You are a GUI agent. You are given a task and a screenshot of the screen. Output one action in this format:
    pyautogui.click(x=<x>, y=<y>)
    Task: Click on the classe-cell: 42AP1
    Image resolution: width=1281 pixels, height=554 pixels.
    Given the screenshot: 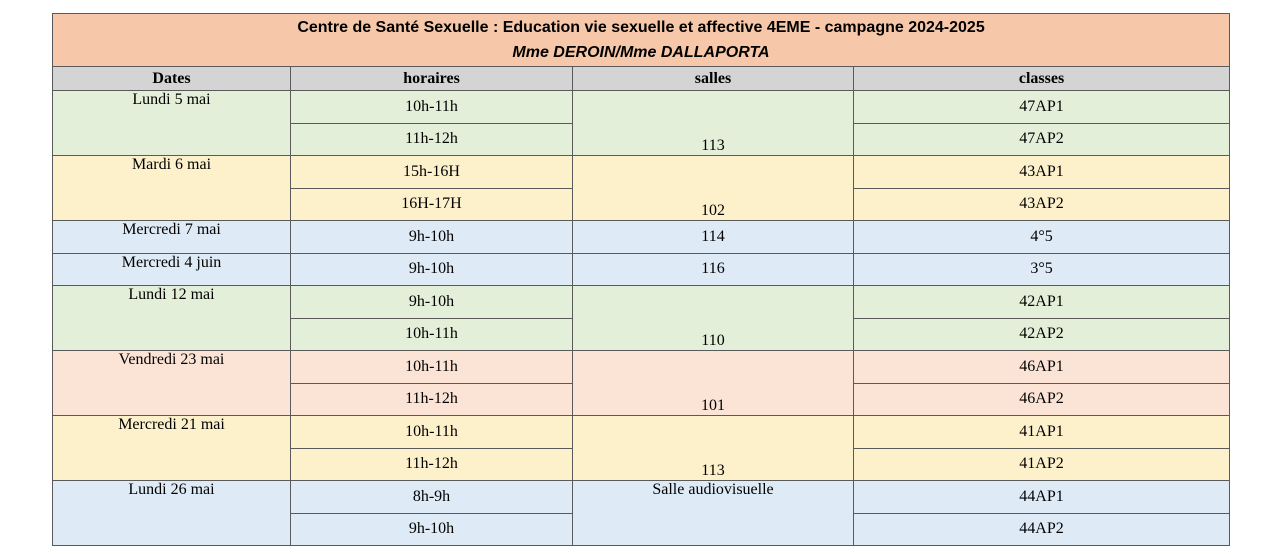 What is the action you would take?
    pyautogui.click(x=1041, y=302)
    